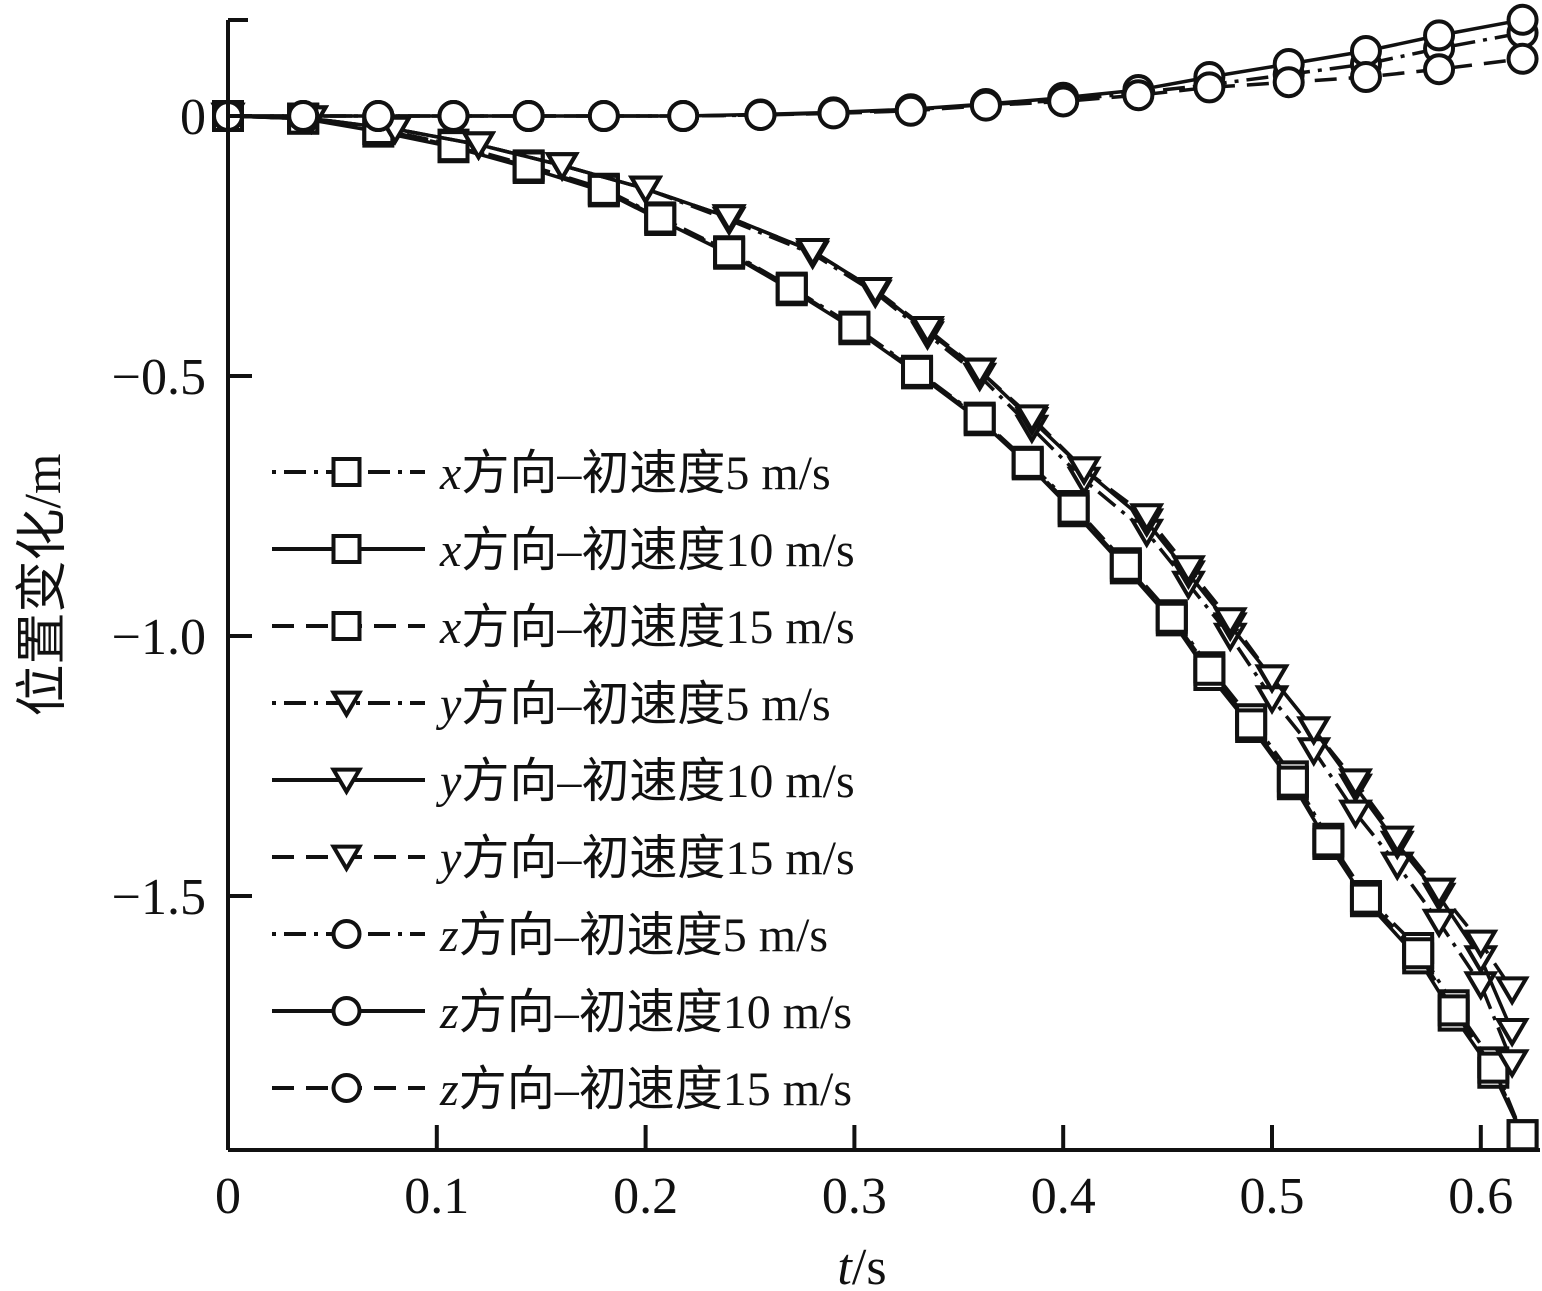 The height and width of the screenshot is (1291, 1542). I want to click on legend-name-x-0: 方向–初速度5 m/s, so click(645, 473).